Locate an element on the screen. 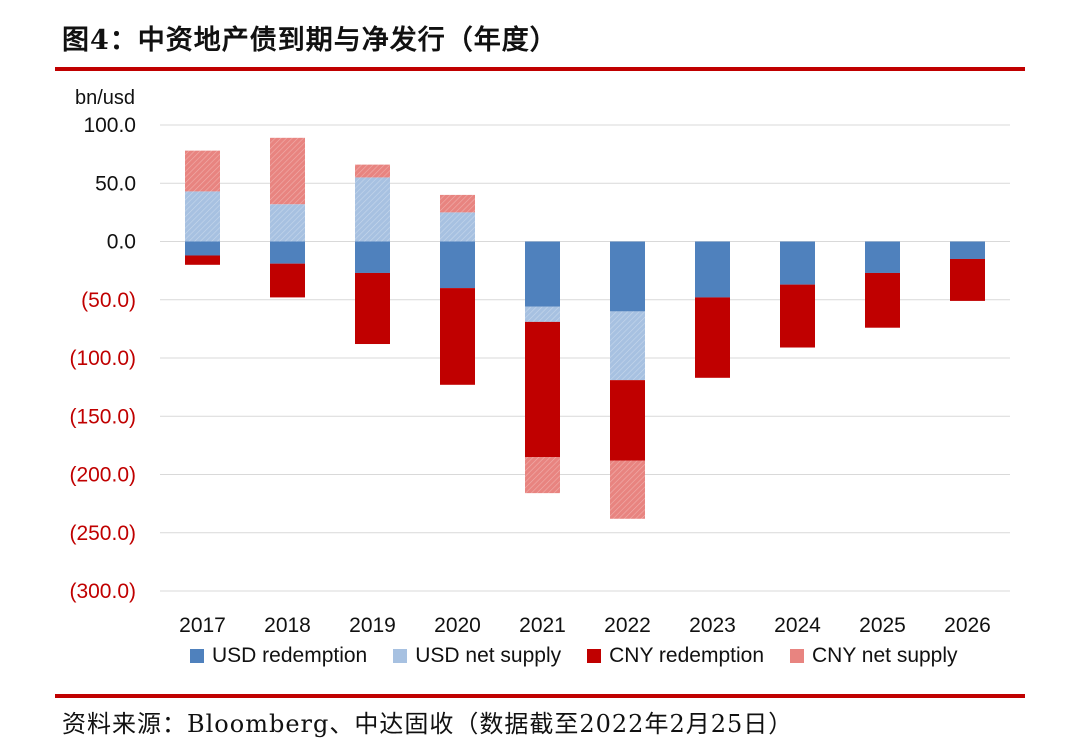  x-tick-label: 2020 is located at coordinates (457, 625).